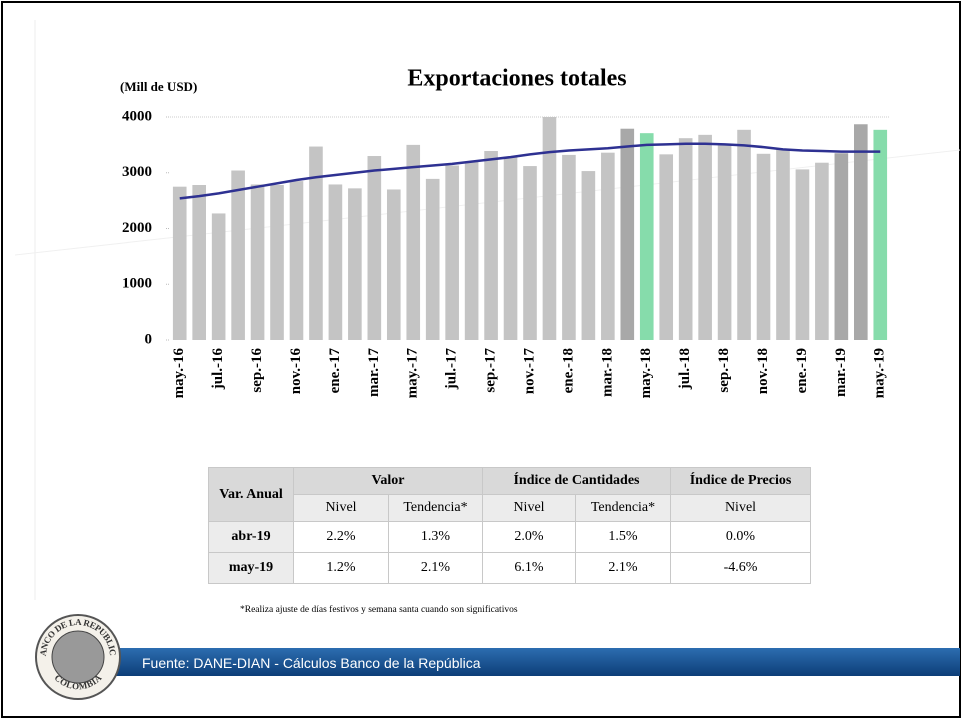 This screenshot has width=964, height=721. What do you see at coordinates (218, 369) in the screenshot?
I see `x-tick-label: jul.-16` at bounding box center [218, 369].